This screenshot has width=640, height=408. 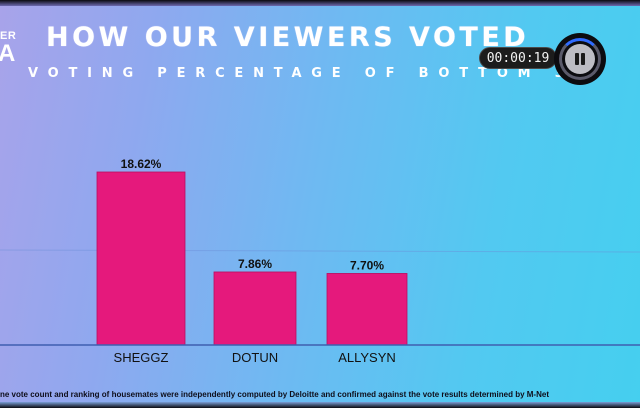 I want to click on show-logo-main: A, so click(x=8, y=53).